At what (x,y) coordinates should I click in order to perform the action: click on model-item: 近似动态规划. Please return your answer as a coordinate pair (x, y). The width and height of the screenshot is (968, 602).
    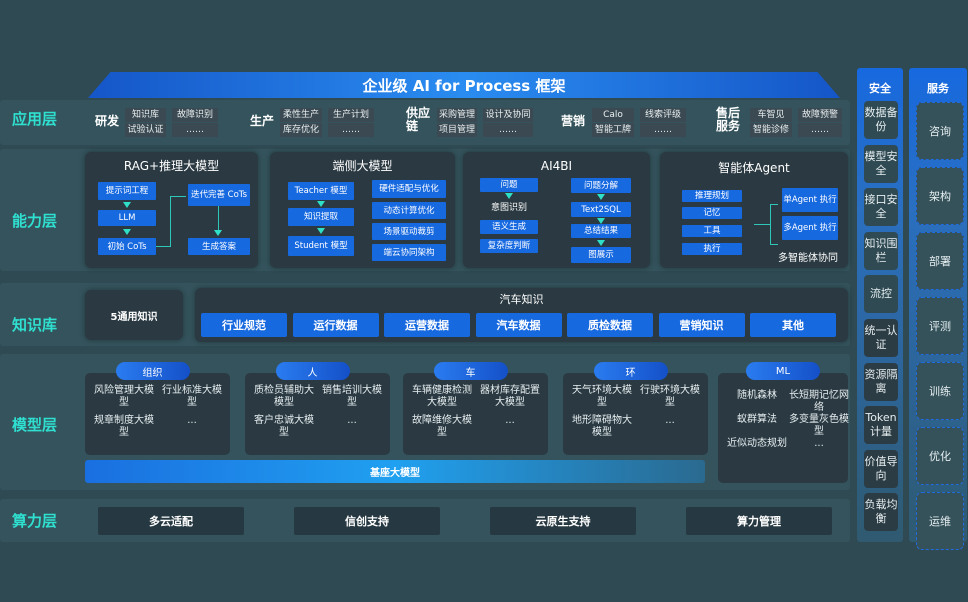
    Looking at the image, I should click on (757, 443).